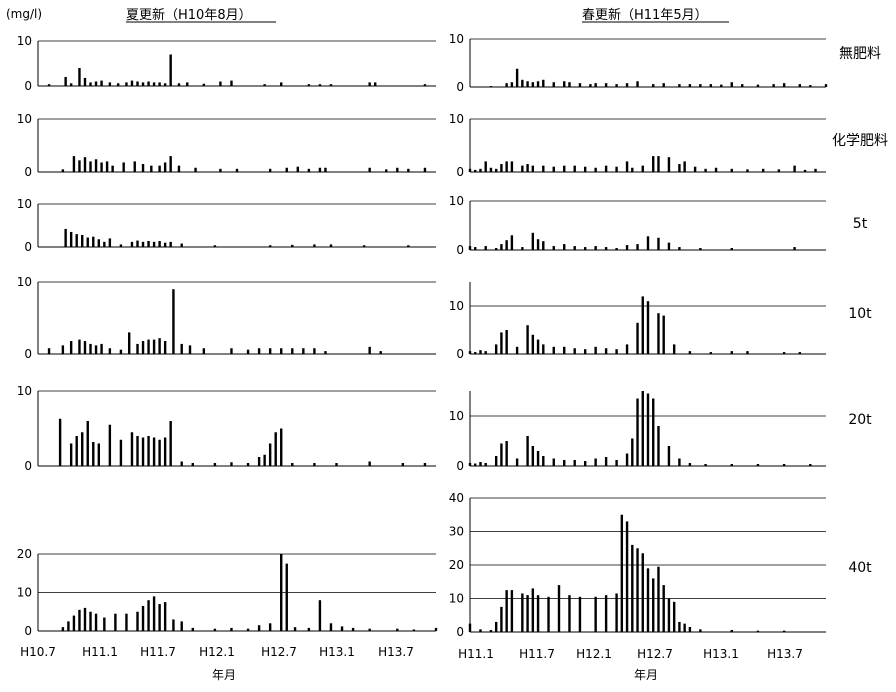  What do you see at coordinates (476, 654) in the screenshot?
I see `x-tick-label: H11.1` at bounding box center [476, 654].